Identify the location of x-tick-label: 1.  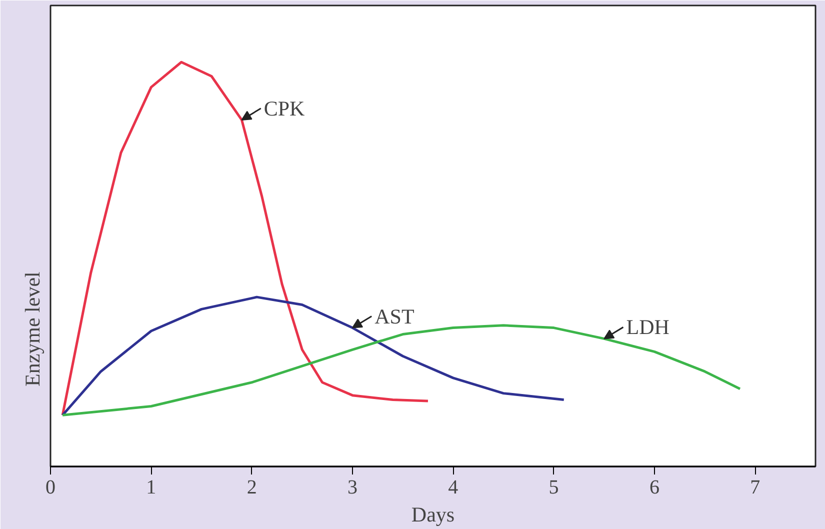
(151, 487).